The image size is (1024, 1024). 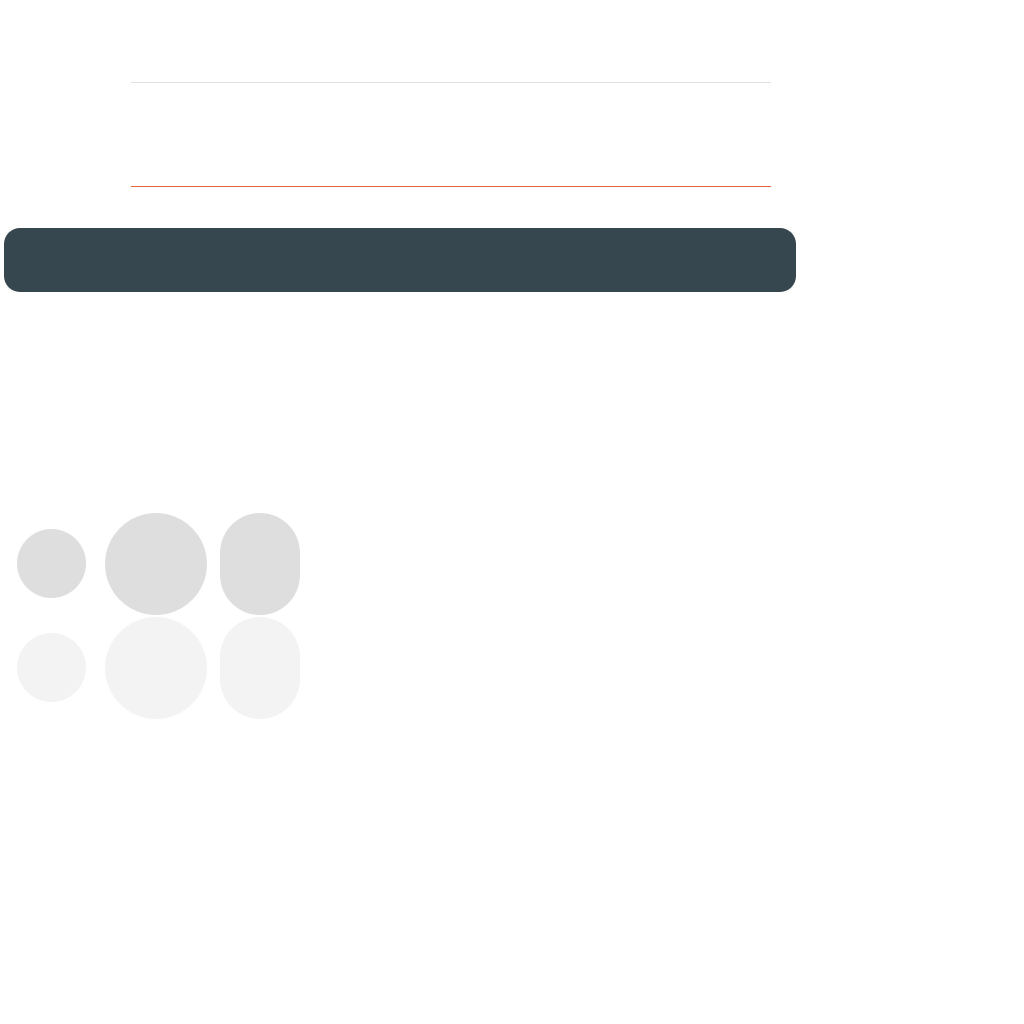 I want to click on swatch-circle-large-dark, so click(x=156, y=564).